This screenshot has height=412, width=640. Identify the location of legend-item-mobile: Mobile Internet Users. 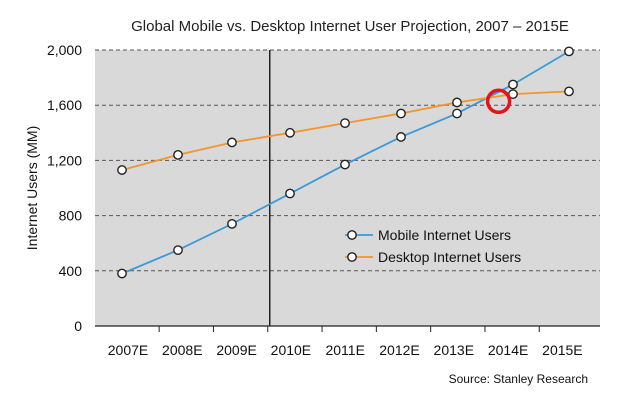
(428, 235).